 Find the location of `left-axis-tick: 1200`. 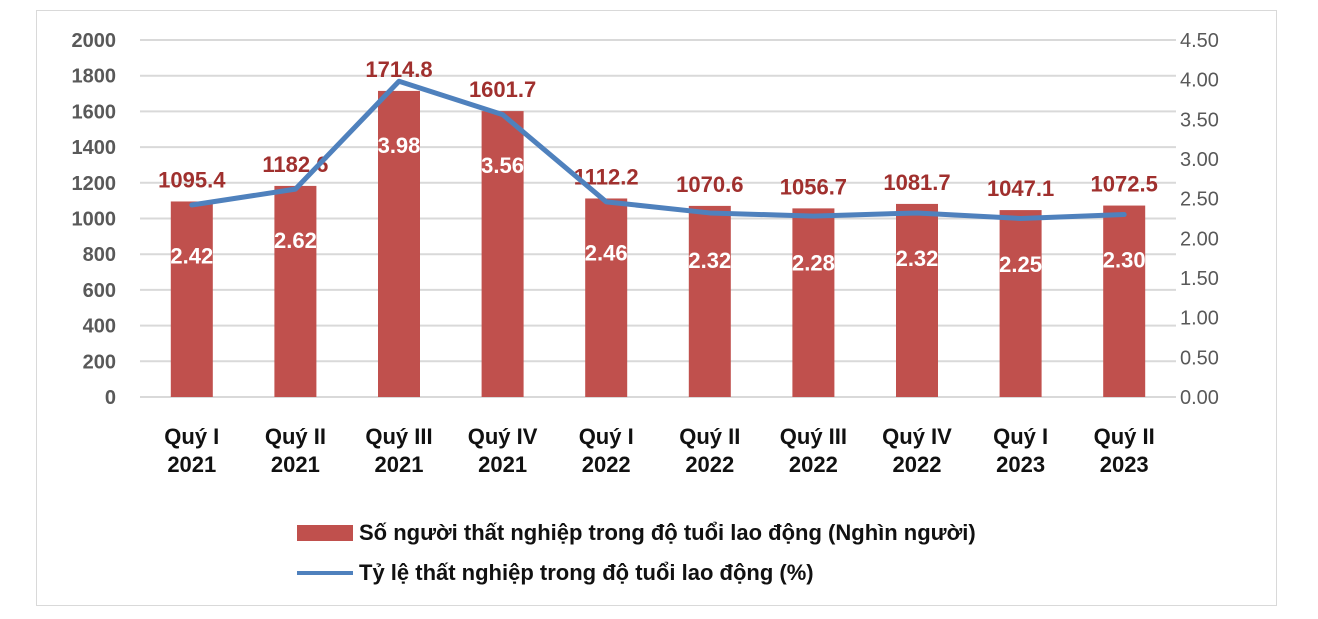

left-axis-tick: 1200 is located at coordinates (94, 184).